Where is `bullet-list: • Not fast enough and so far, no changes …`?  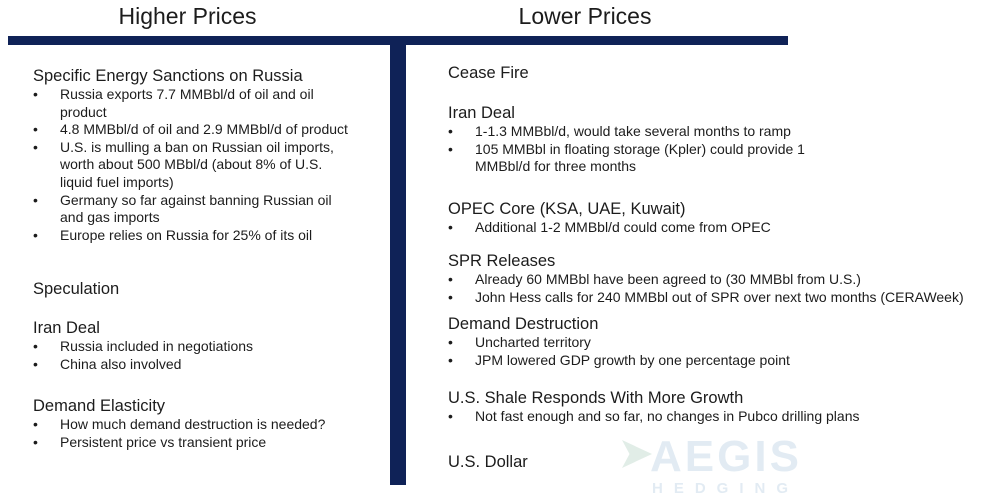 bullet-list: • Not fast enough and so far, no changes … is located at coordinates (714, 417).